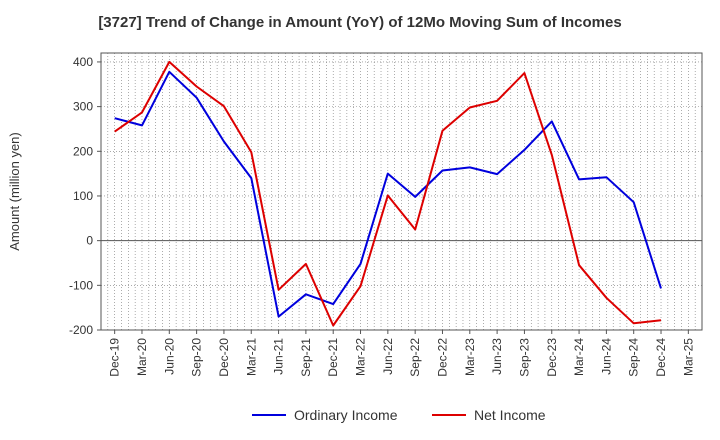 This screenshot has height=440, width=720. Describe the element at coordinates (83, 151) in the screenshot. I see `y-tick-label: 200` at that location.